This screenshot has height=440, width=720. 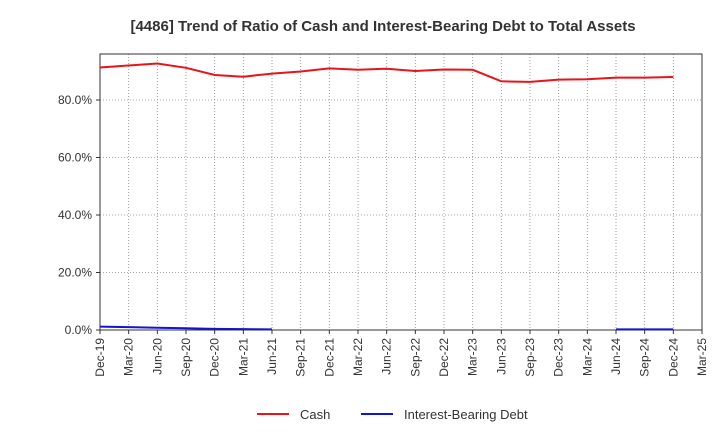 I want to click on x-tick-label: Jun-24, so click(x=616, y=356).